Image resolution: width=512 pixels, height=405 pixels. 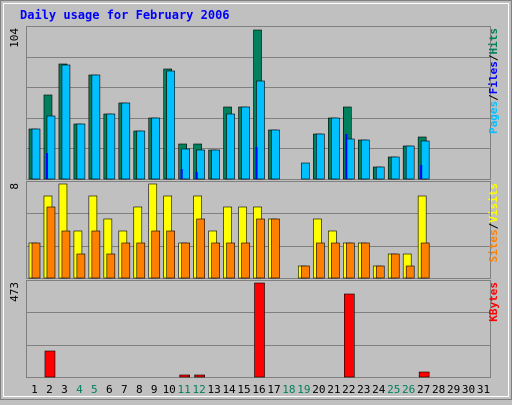 I want to click on x-tick-label-day-25: 25, so click(x=393, y=389).